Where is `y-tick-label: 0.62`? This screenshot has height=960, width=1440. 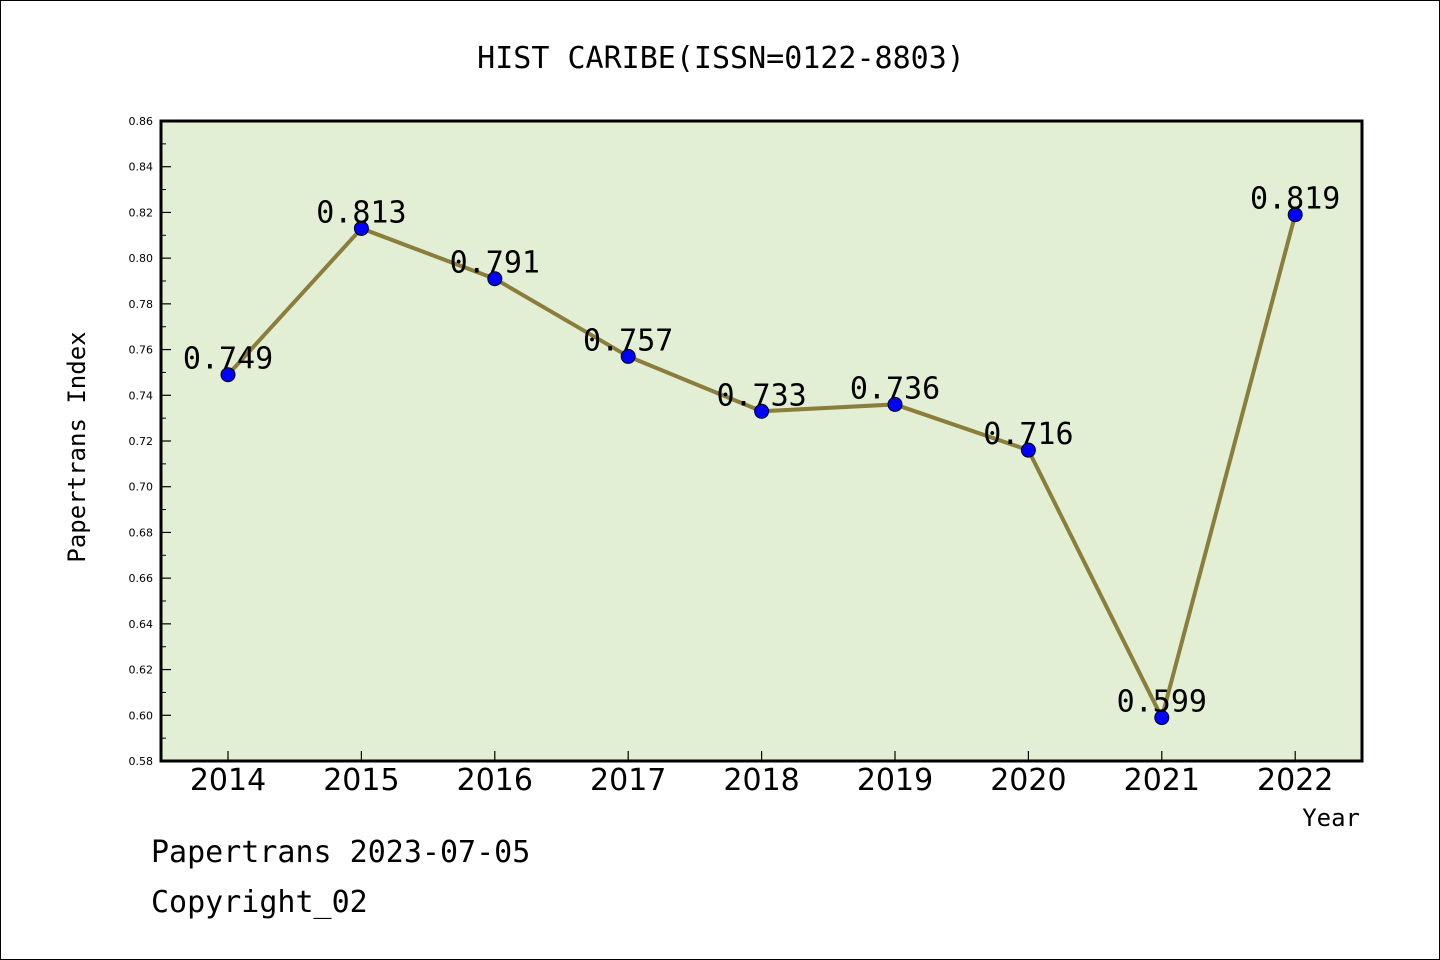 y-tick-label: 0.62 is located at coordinates (141, 670).